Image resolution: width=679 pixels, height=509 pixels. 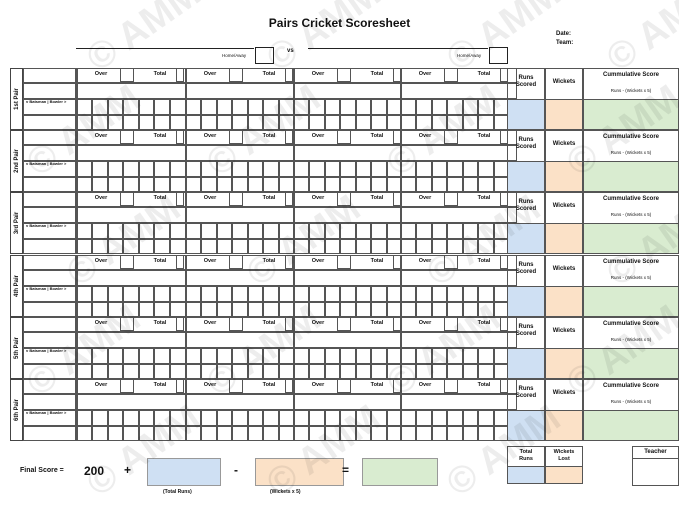 I want to click on cumulative-score-column: Cummulative Score Runs - (Wickets x 5), so click(x=631, y=348).